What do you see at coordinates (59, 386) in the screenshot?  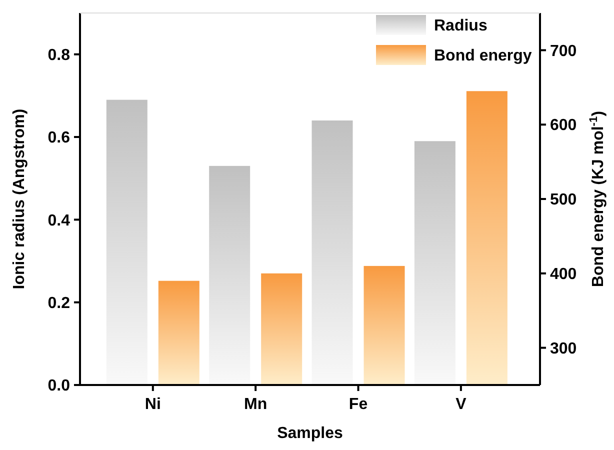 I see `y-tick-label: 0.0` at bounding box center [59, 386].